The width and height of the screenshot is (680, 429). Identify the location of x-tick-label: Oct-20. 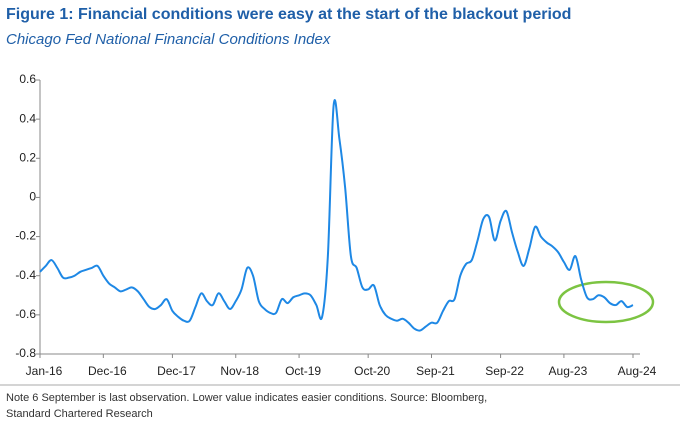
(372, 371).